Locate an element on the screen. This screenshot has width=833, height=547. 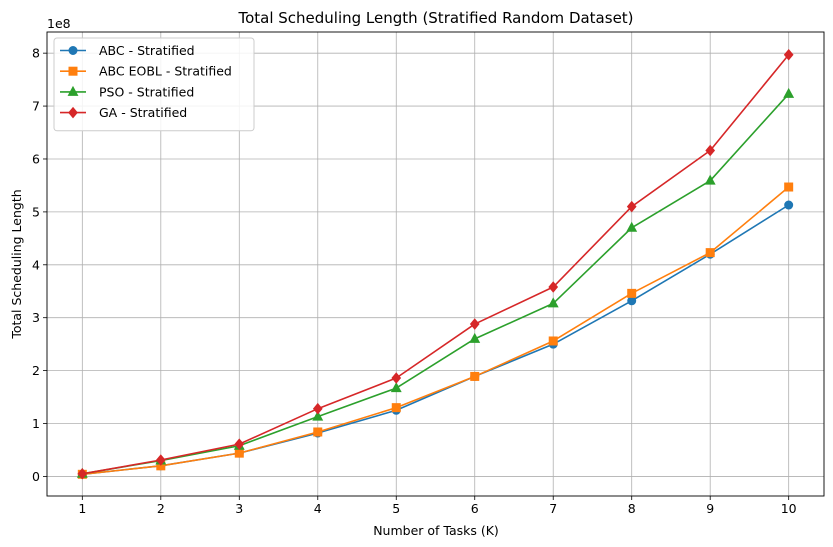
legend-item: ABC - Stratified is located at coordinates (127, 50).